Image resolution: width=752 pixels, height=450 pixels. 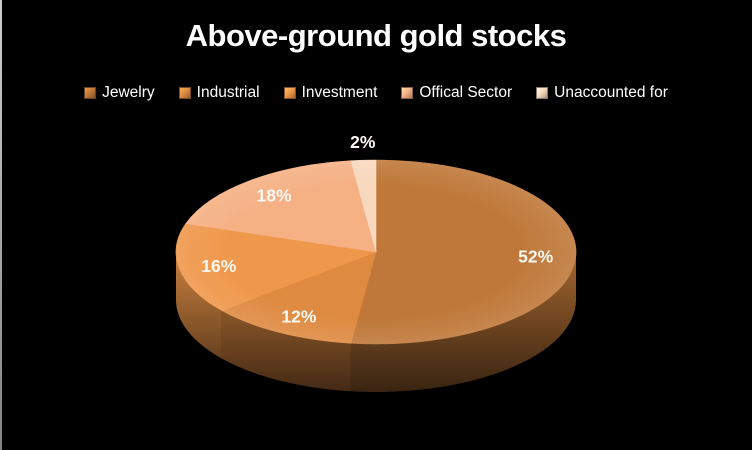 What do you see at coordinates (463, 322) in the screenshot?
I see `pie-side-jewelry` at bounding box center [463, 322].